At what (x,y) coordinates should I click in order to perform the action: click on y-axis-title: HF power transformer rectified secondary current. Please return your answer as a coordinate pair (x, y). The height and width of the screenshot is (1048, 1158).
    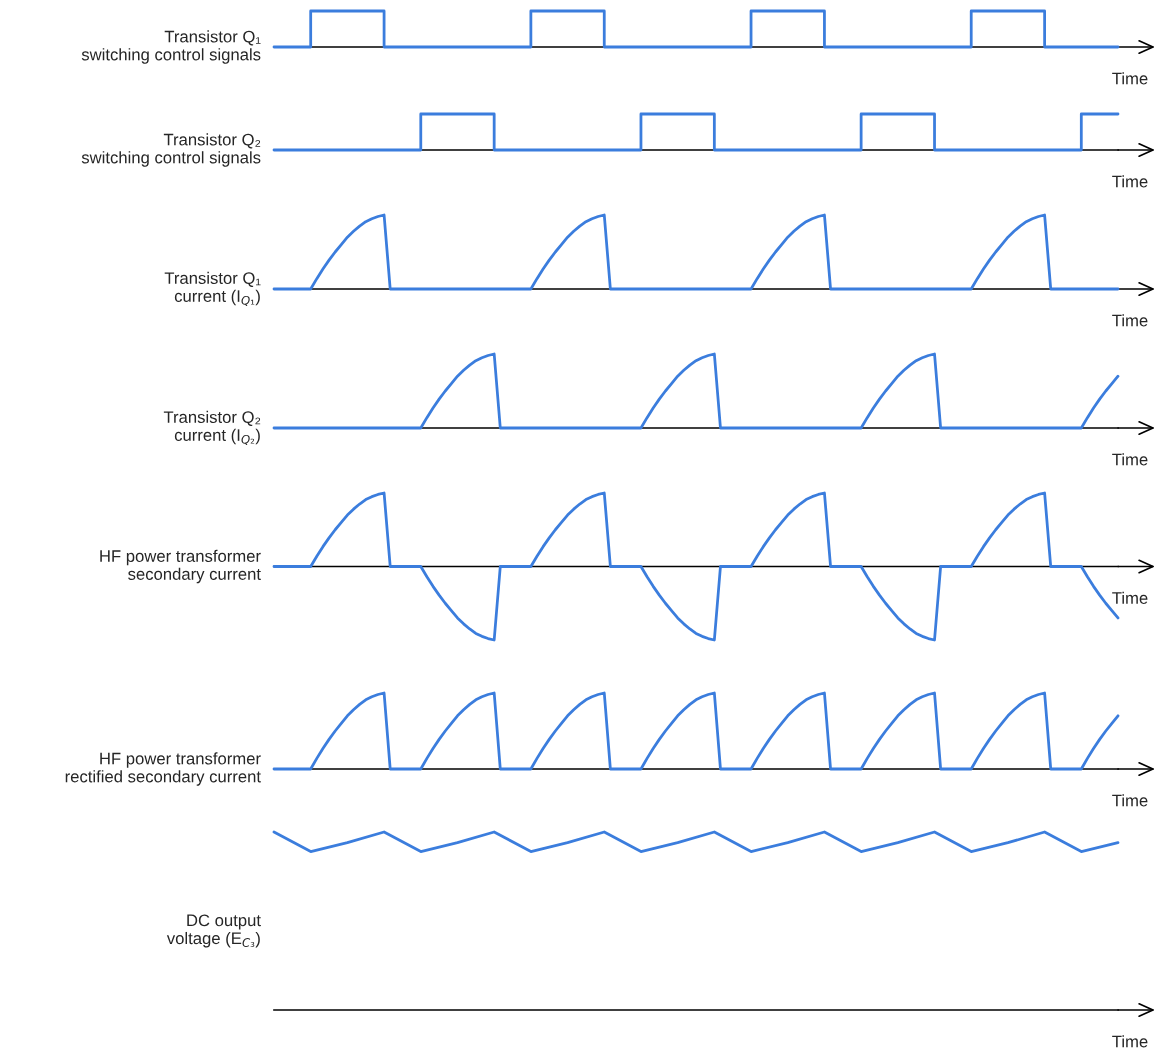
    Looking at the image, I should click on (163, 769).